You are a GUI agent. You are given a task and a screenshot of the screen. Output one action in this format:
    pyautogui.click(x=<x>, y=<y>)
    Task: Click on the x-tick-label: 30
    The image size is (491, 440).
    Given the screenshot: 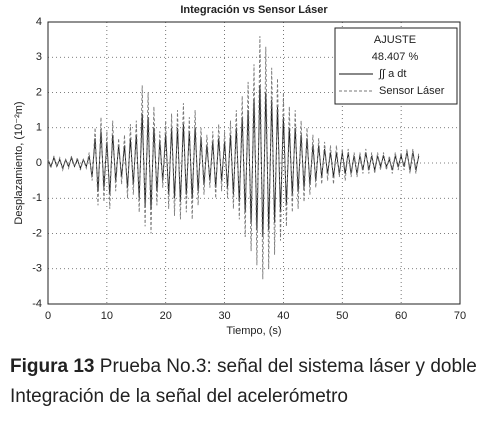 What is the action you would take?
    pyautogui.click(x=224, y=316)
    